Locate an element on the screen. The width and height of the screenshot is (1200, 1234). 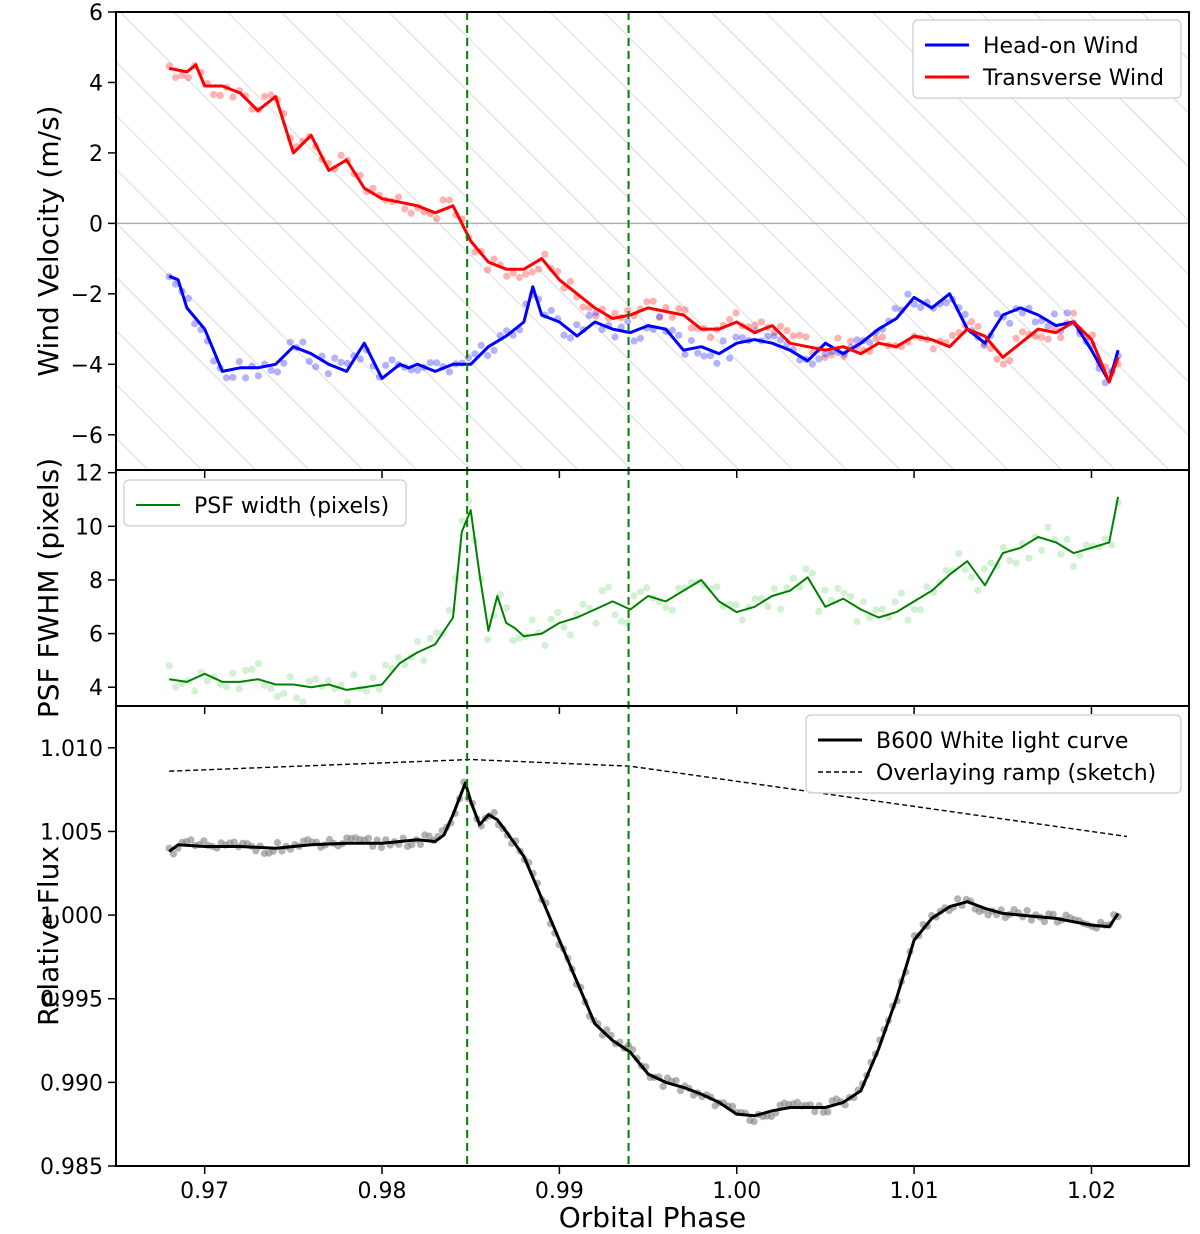
psf-ytick-label: 8 is located at coordinates (96, 581).